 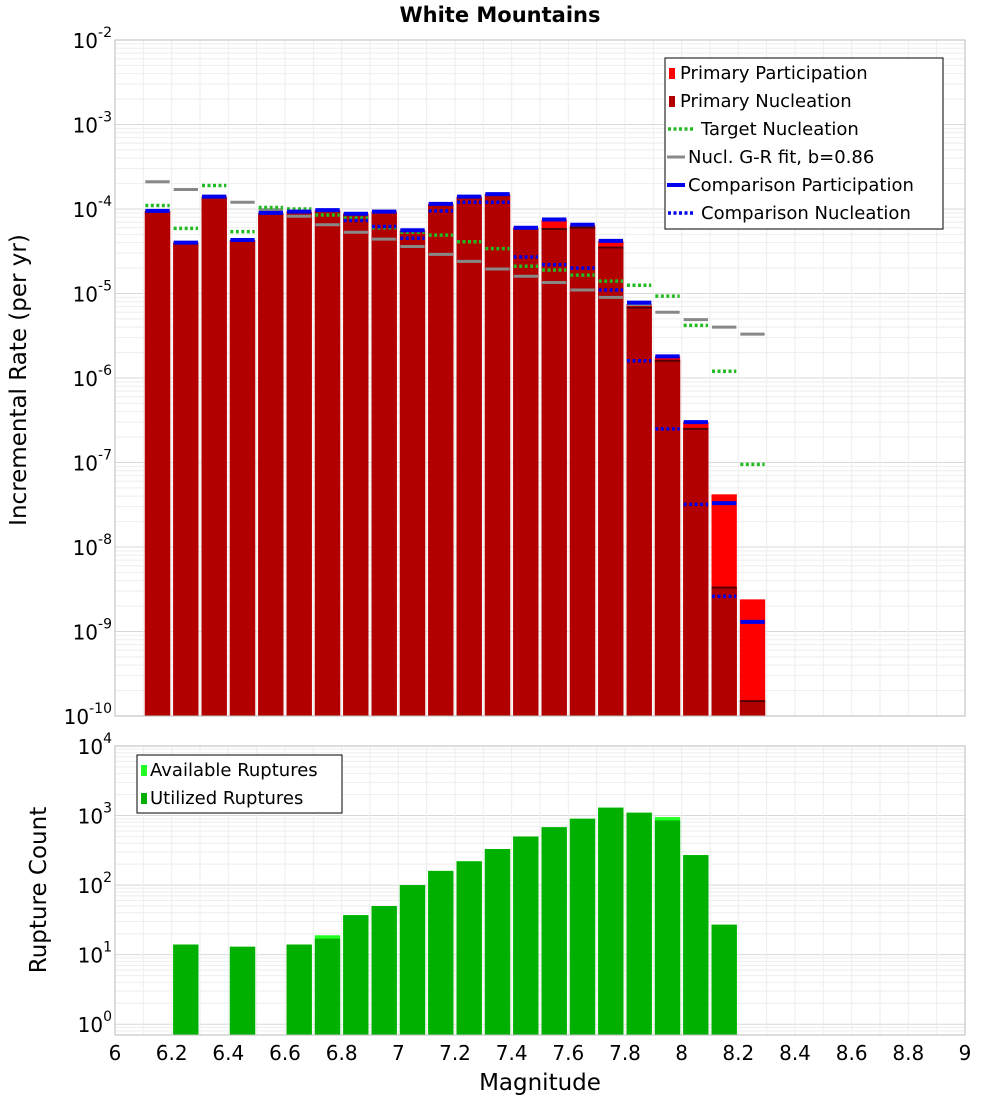 I want to click on x-tick-label: 6.4, so click(x=228, y=1053).